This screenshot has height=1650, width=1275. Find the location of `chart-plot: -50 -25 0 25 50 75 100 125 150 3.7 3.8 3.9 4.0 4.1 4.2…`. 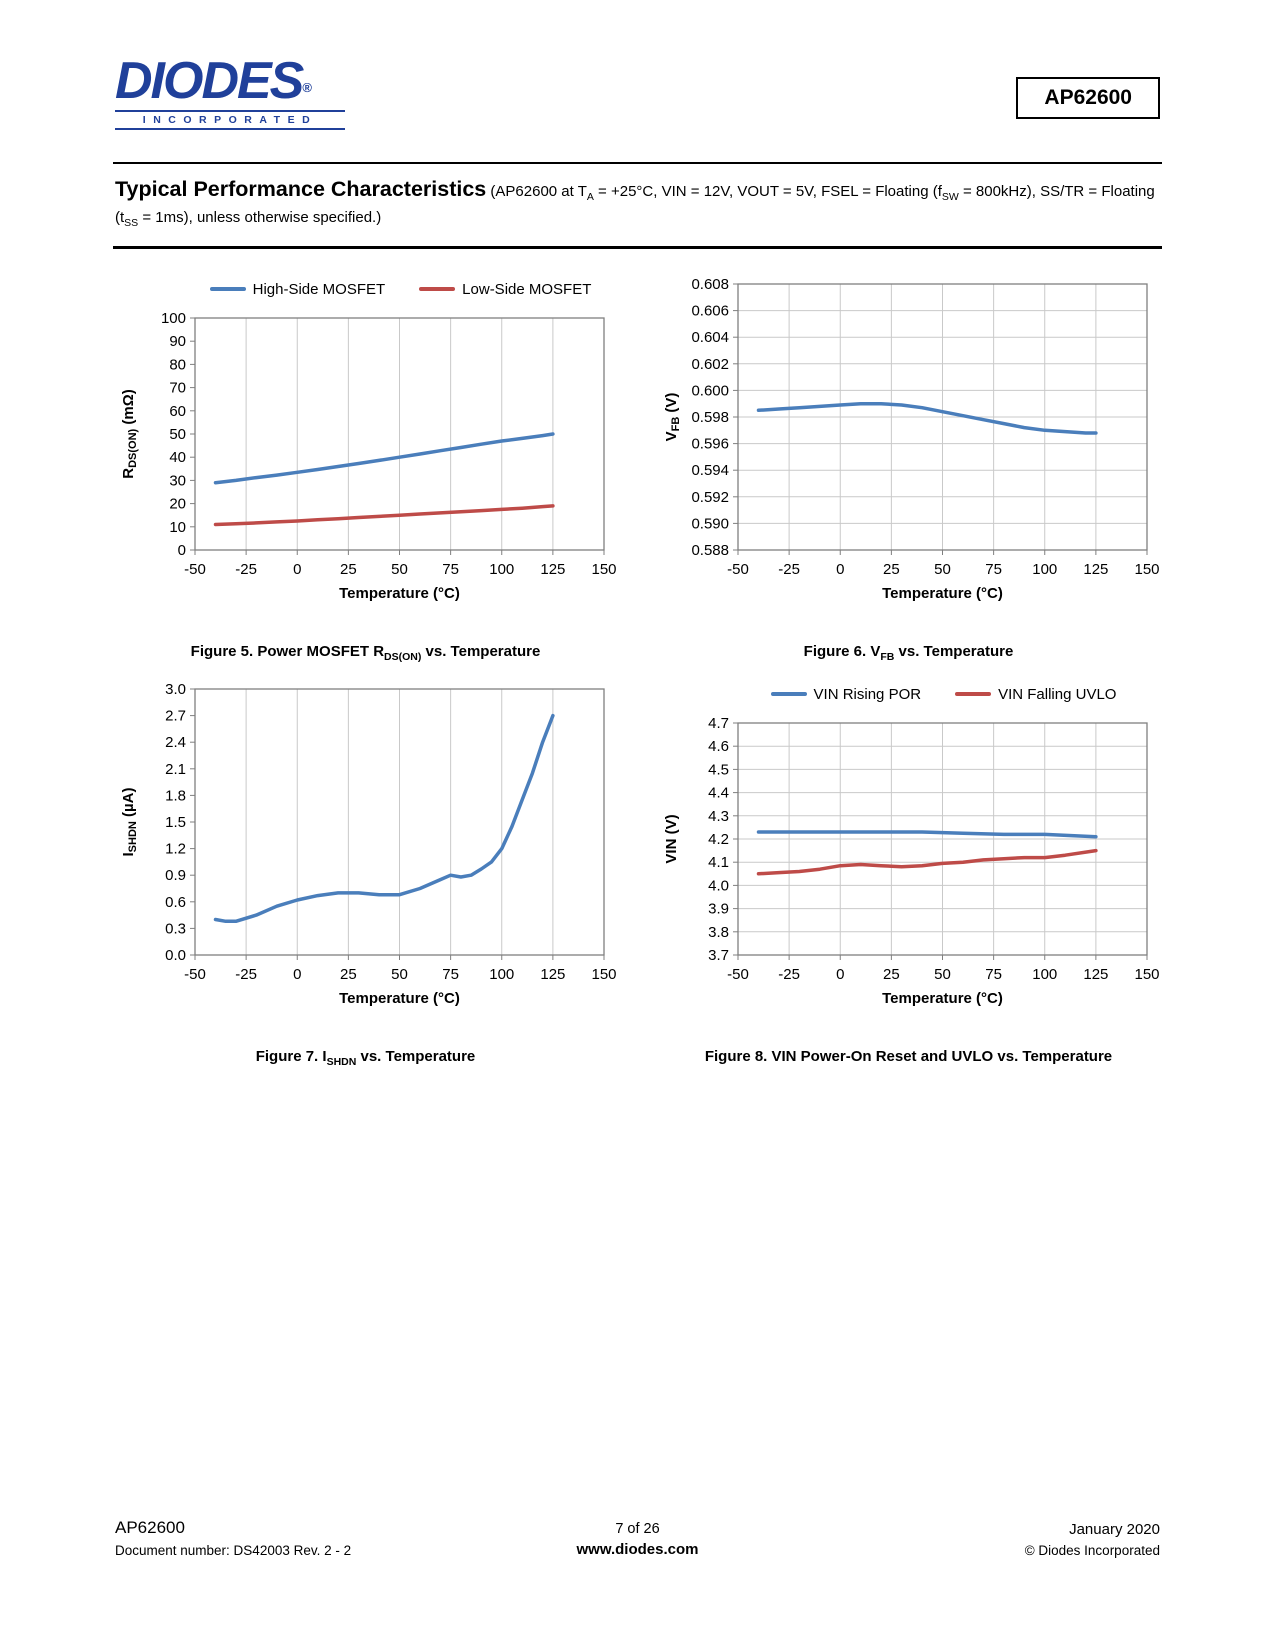

chart-plot: -50 -25 0 25 50 75 100 125 150 3.7 3.8 3.9 4.0 4.1 4.2… is located at coordinates (908, 867).